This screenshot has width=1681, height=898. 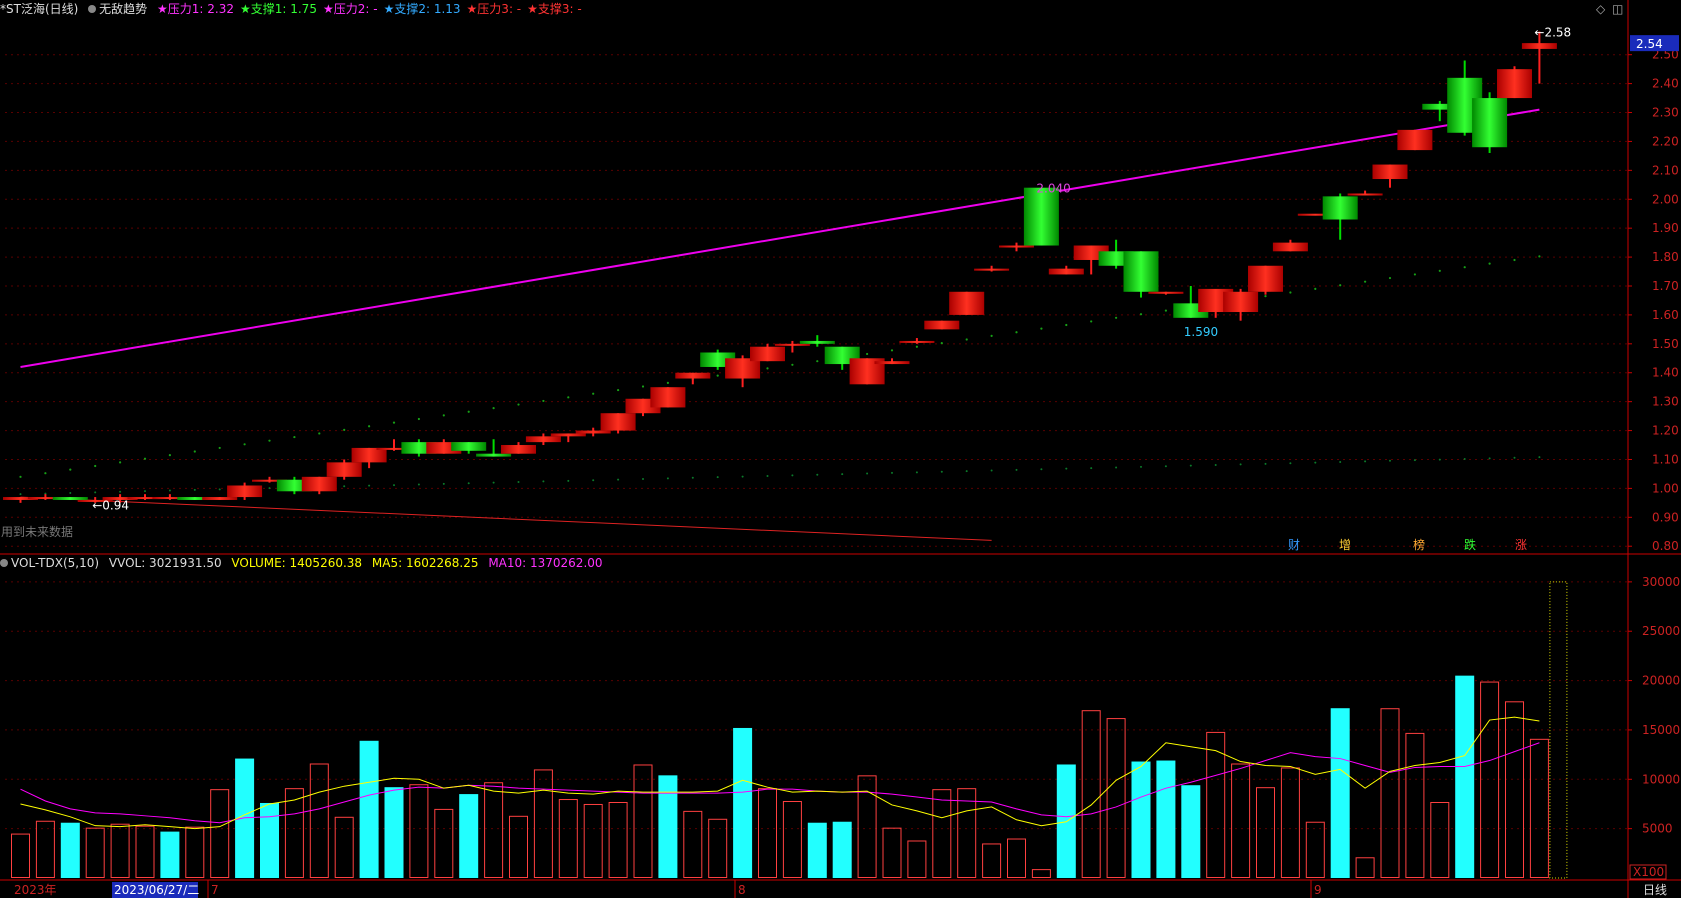 What do you see at coordinates (350, 9) in the screenshot?
I see `indicator-item: ★压力2: -` at bounding box center [350, 9].